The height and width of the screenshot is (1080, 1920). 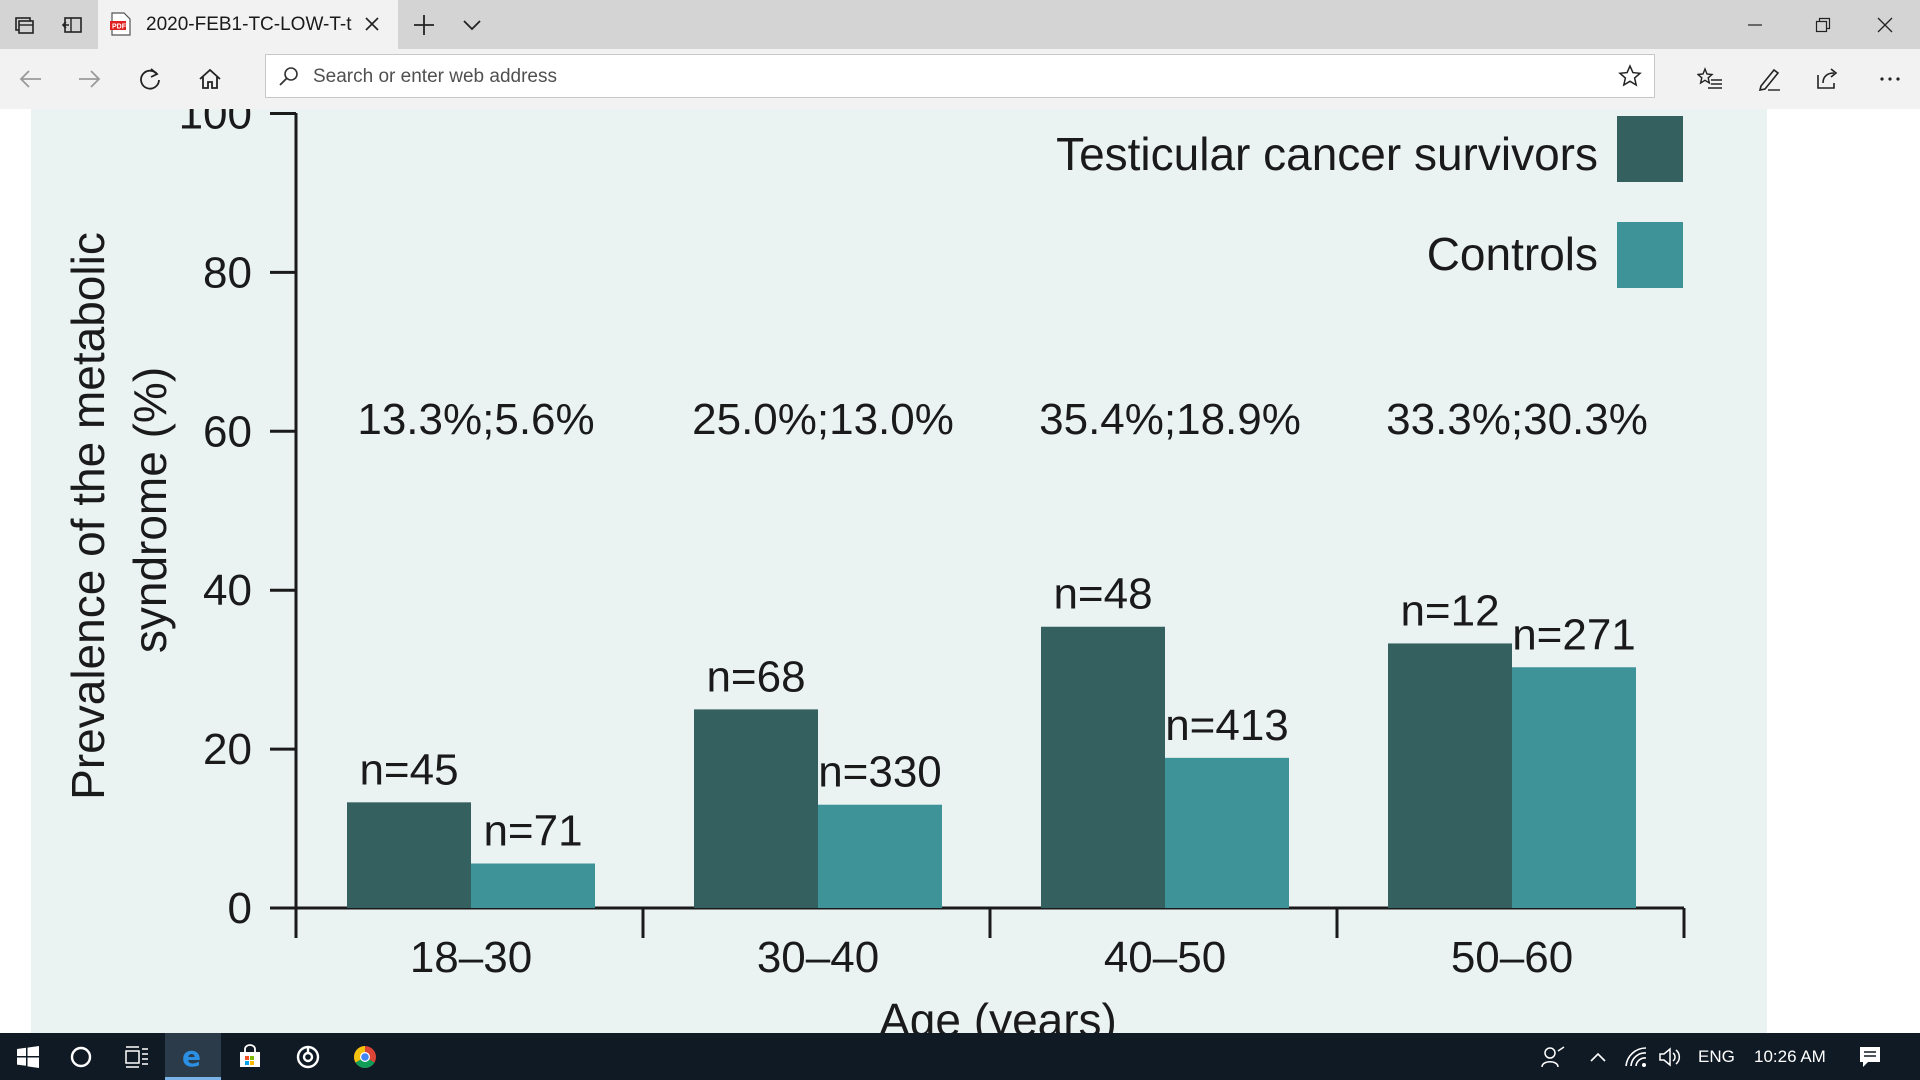 I want to click on bar-n-label: n=413, so click(x=1227, y=725).